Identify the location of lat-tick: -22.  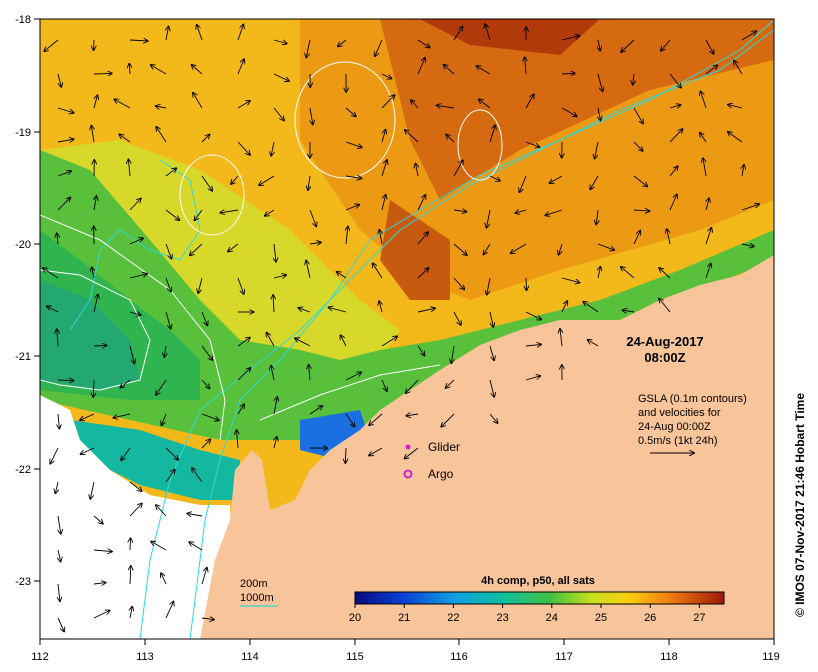
(23, 470).